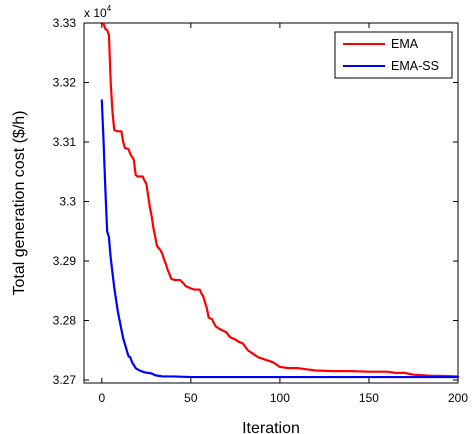  Describe the element at coordinates (67, 202) in the screenshot. I see `y-tick-label: 3.3` at that location.